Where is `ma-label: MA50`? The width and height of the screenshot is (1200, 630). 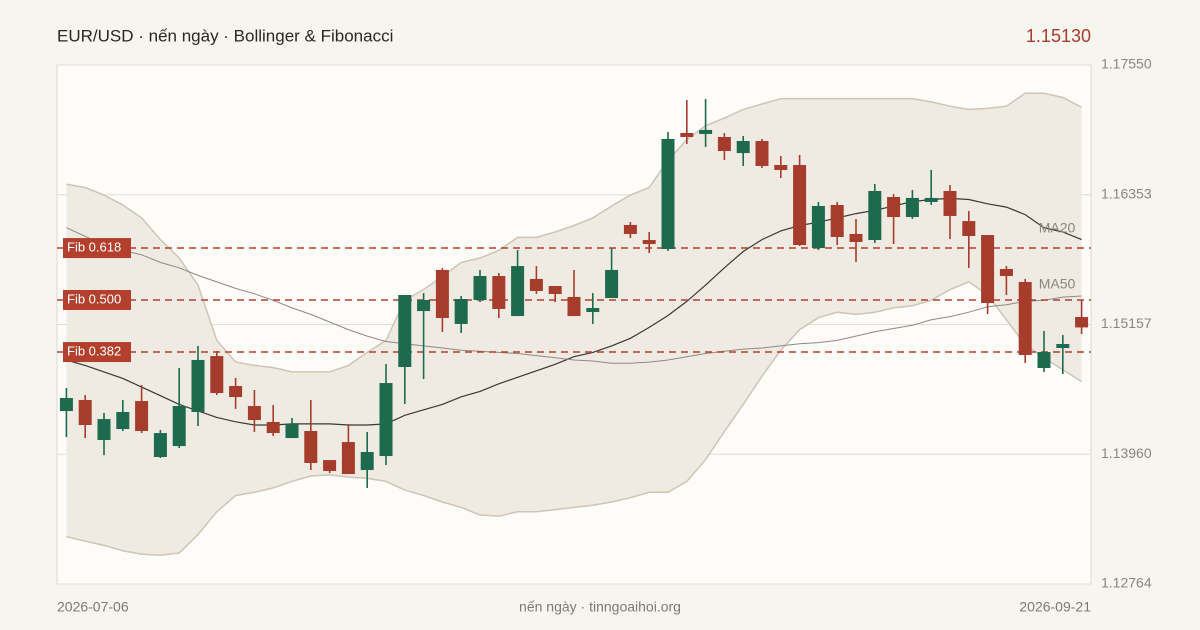
ma-label: MA50 is located at coordinates (1057, 284).